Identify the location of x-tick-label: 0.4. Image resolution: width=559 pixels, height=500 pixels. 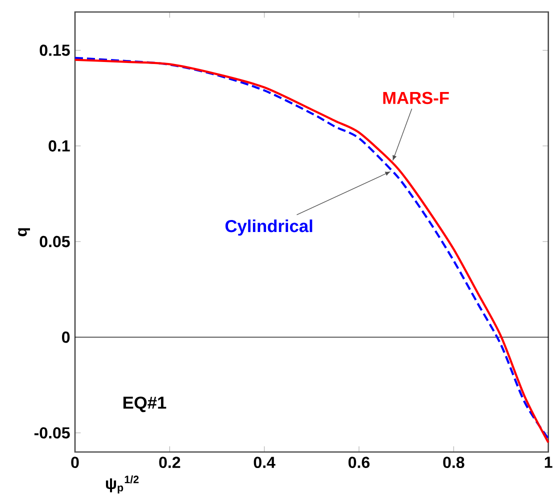
(265, 462).